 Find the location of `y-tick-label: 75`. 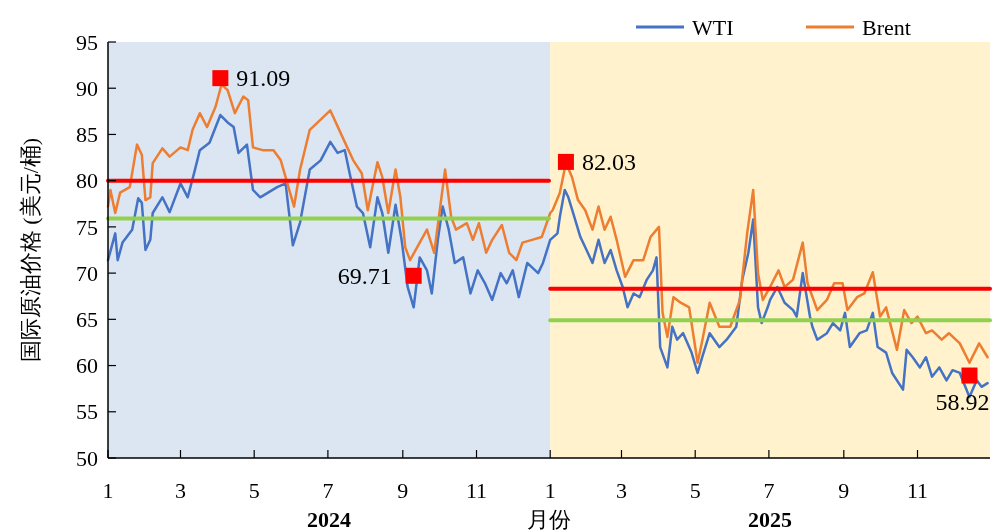

y-tick-label: 75 is located at coordinates (87, 227).